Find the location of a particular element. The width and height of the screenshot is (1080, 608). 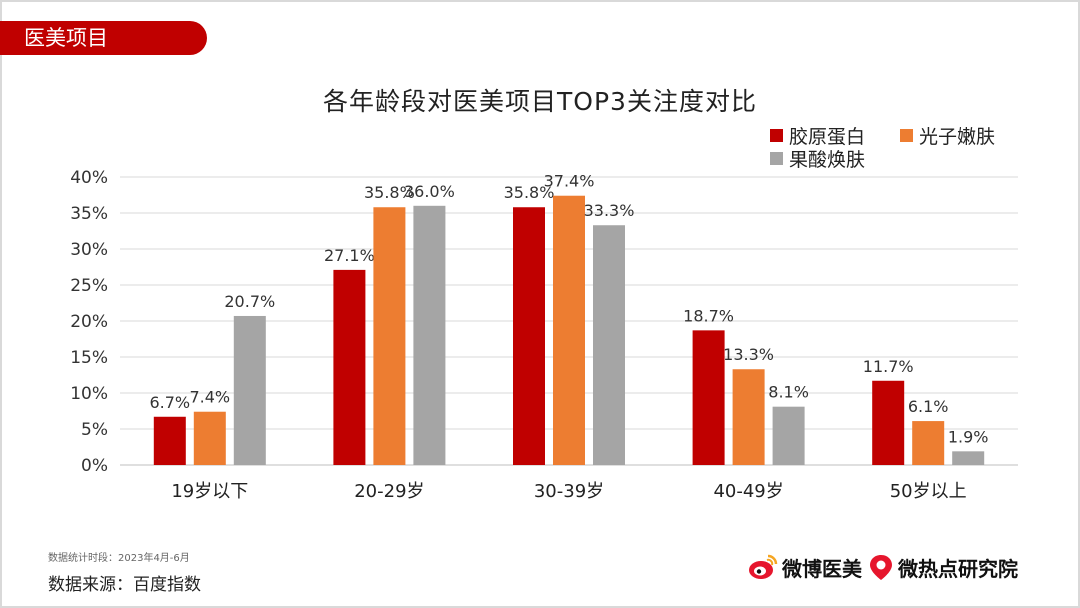

data-label: 27.1% is located at coordinates (349, 255).